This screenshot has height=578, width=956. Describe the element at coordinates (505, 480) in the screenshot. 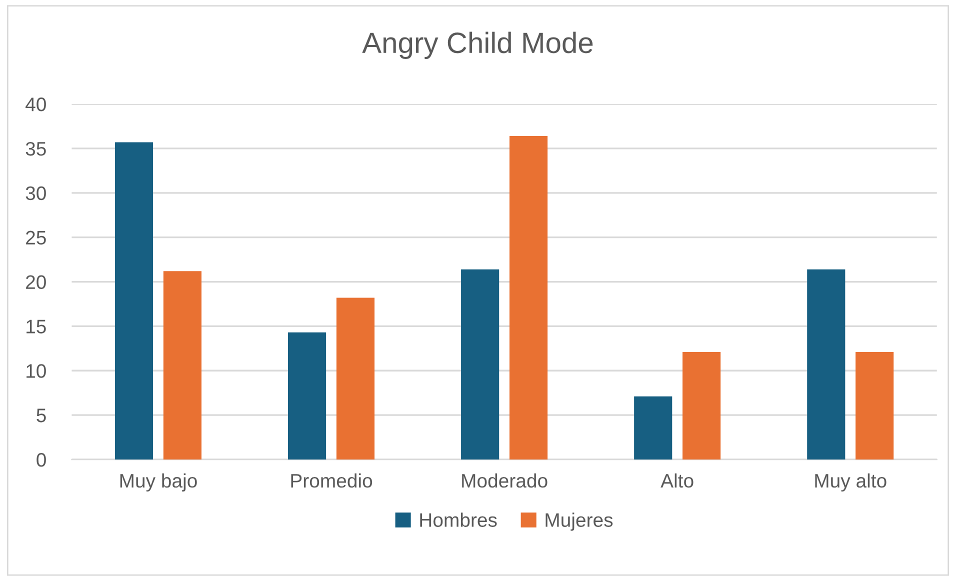

I see `x-tick-label: Moderado` at that location.